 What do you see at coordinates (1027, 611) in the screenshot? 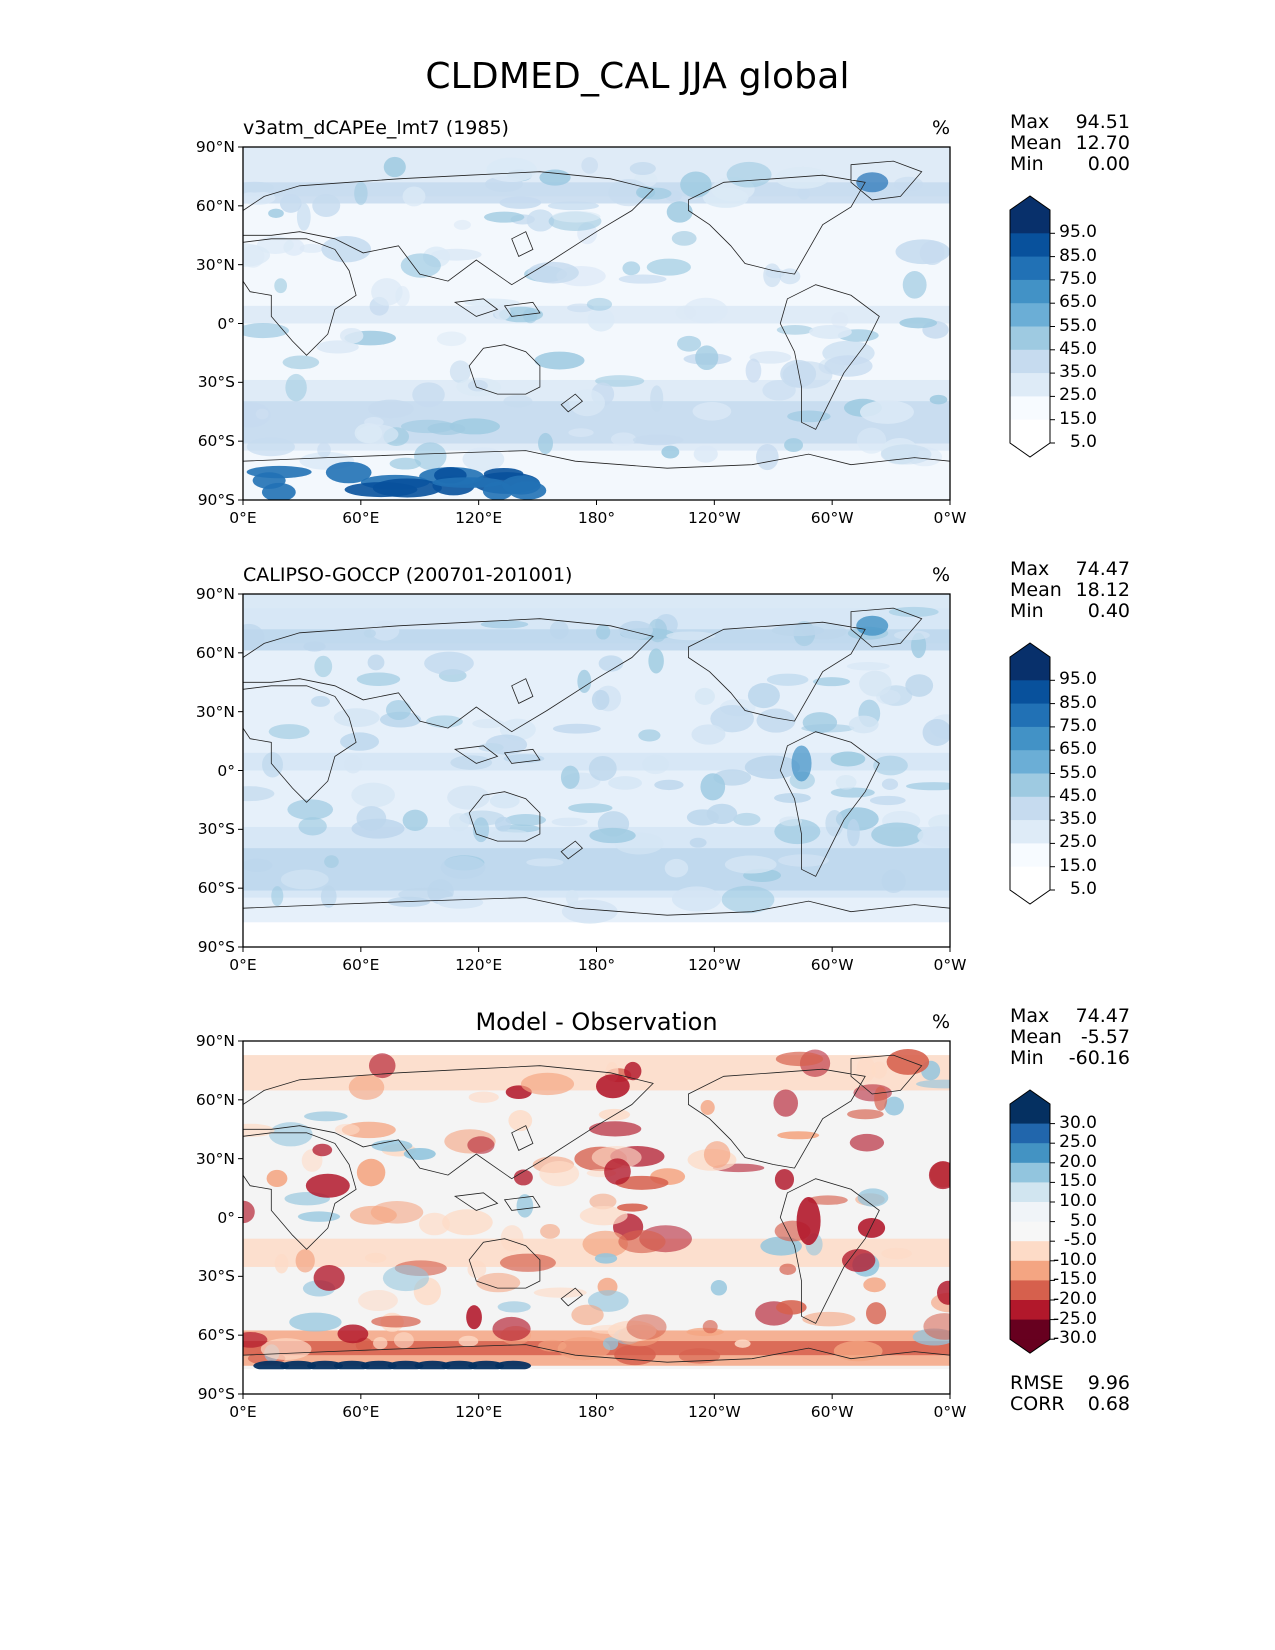
I see `stat-label: Min` at bounding box center [1027, 611].